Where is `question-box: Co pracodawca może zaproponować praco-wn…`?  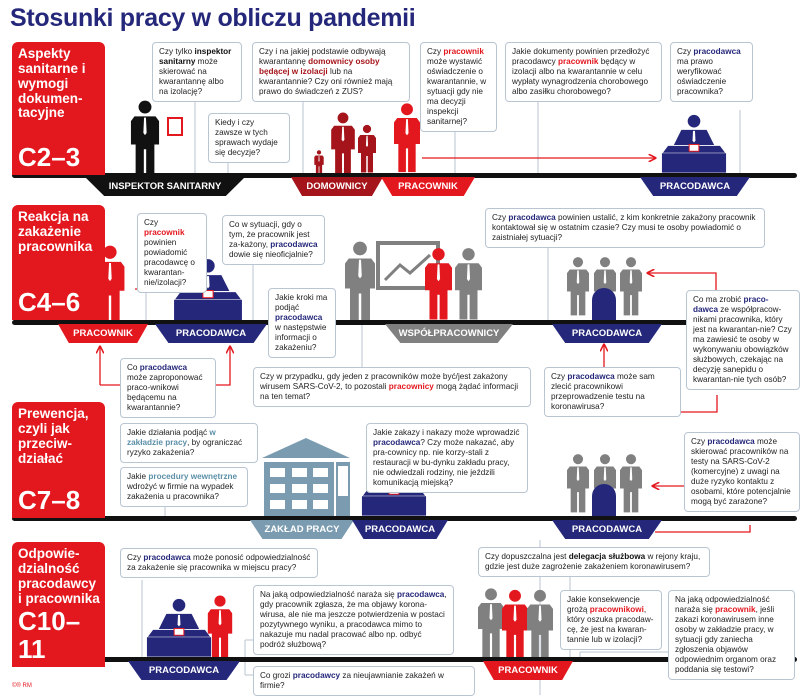
question-box: Co pracodawca może zaproponować praco-wn… is located at coordinates (168, 388).